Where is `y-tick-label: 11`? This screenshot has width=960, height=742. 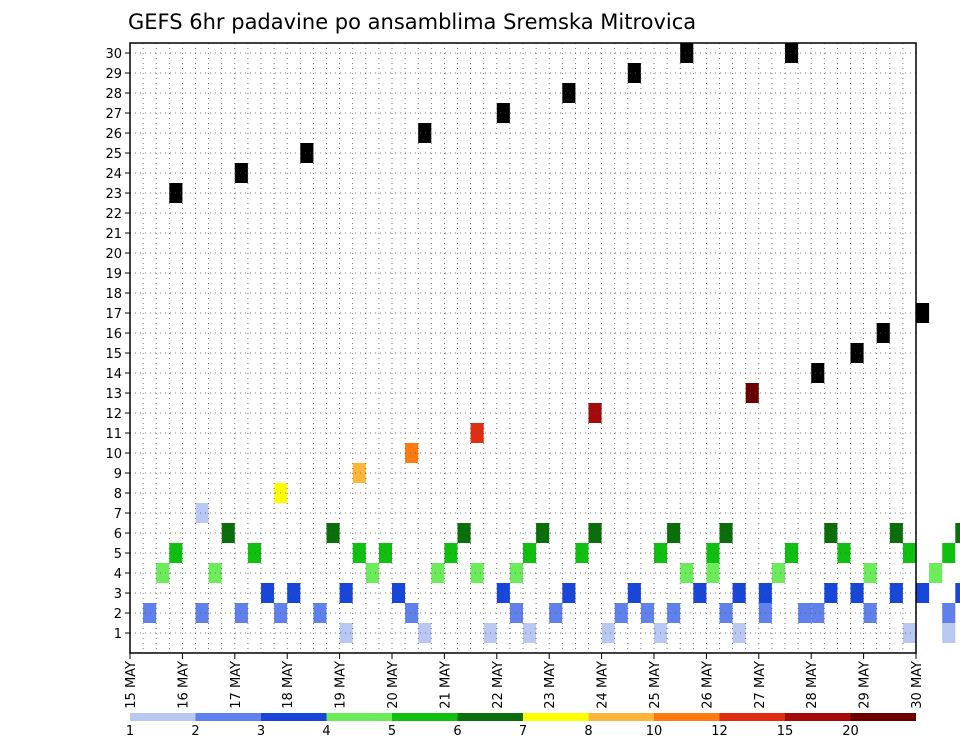 y-tick-label: 11 is located at coordinates (113, 434).